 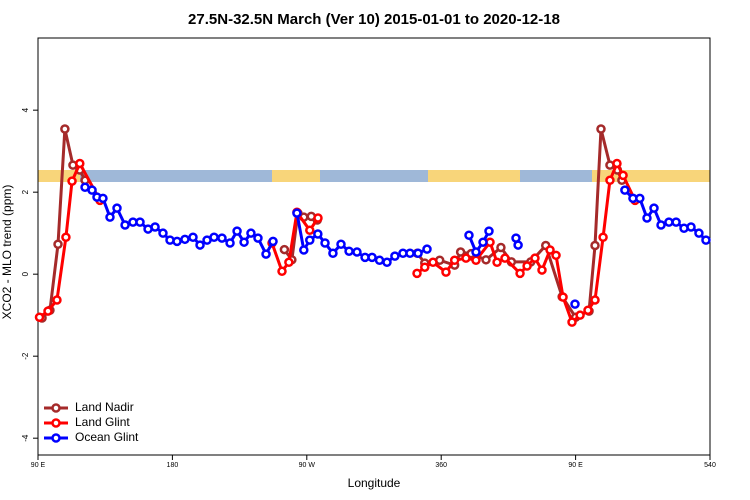 What do you see at coordinates (25, 109) in the screenshot?
I see `y-tick-label: 4` at bounding box center [25, 109].